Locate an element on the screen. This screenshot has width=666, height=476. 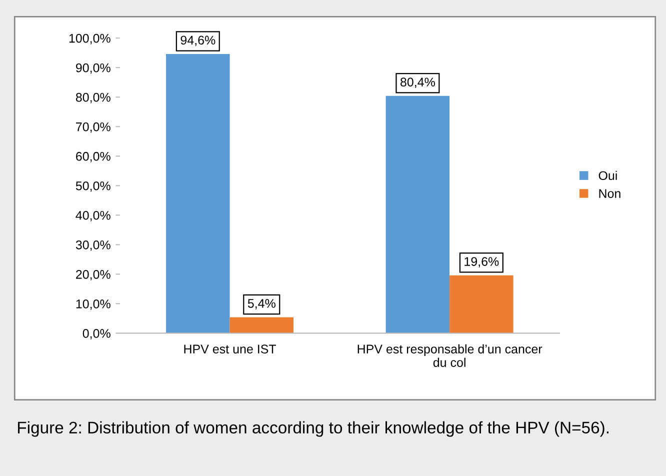
y-tick-label: 70,0% is located at coordinates (93, 127).